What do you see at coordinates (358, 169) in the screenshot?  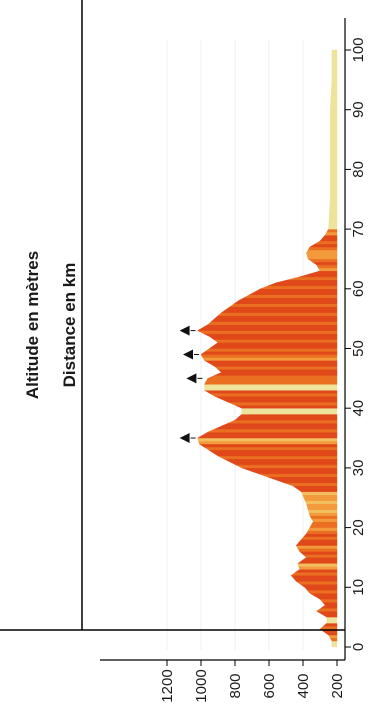 I see `distance-tick-label: 80` at bounding box center [358, 169].